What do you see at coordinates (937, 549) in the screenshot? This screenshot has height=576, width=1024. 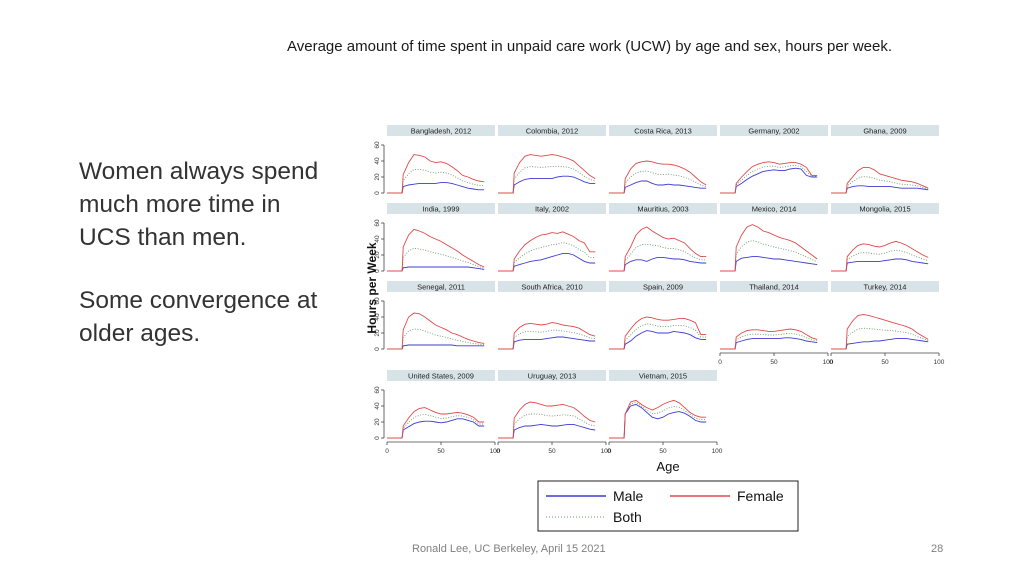 I see `page-number: 28` at bounding box center [937, 549].